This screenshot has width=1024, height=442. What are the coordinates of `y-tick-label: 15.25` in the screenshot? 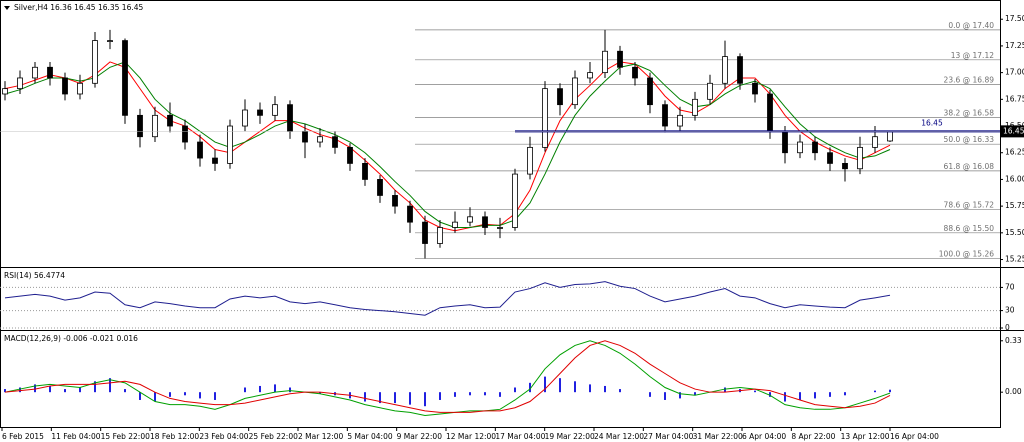 It's located at (1014, 259).